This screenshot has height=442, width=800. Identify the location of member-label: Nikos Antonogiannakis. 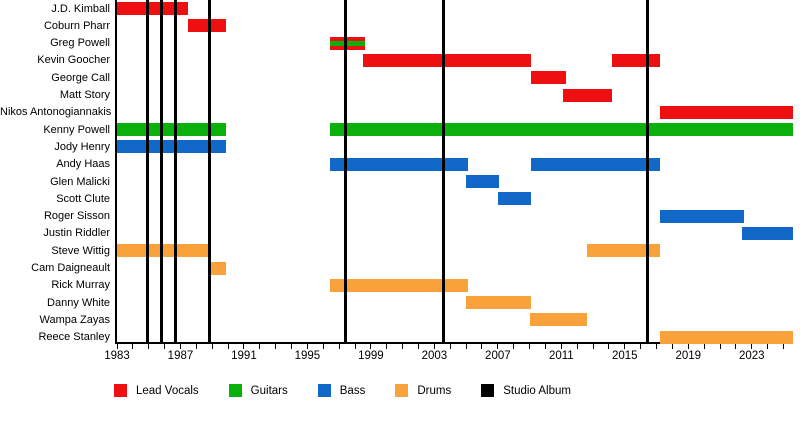
(56, 112).